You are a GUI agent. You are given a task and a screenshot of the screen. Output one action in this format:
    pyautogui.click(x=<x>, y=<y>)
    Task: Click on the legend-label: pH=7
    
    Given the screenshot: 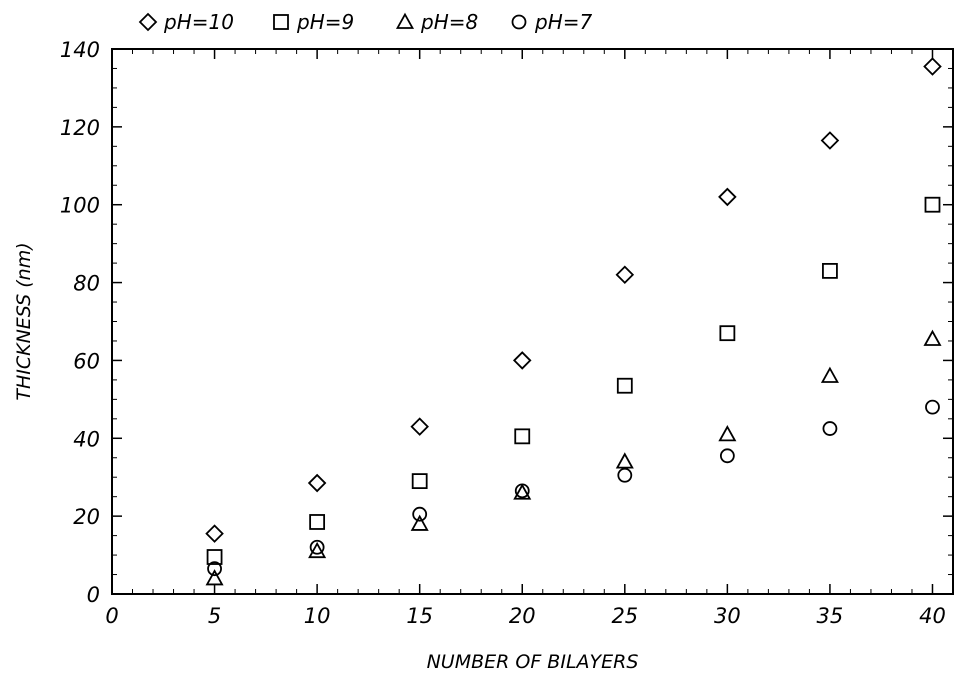 What is the action you would take?
    pyautogui.click(x=563, y=22)
    